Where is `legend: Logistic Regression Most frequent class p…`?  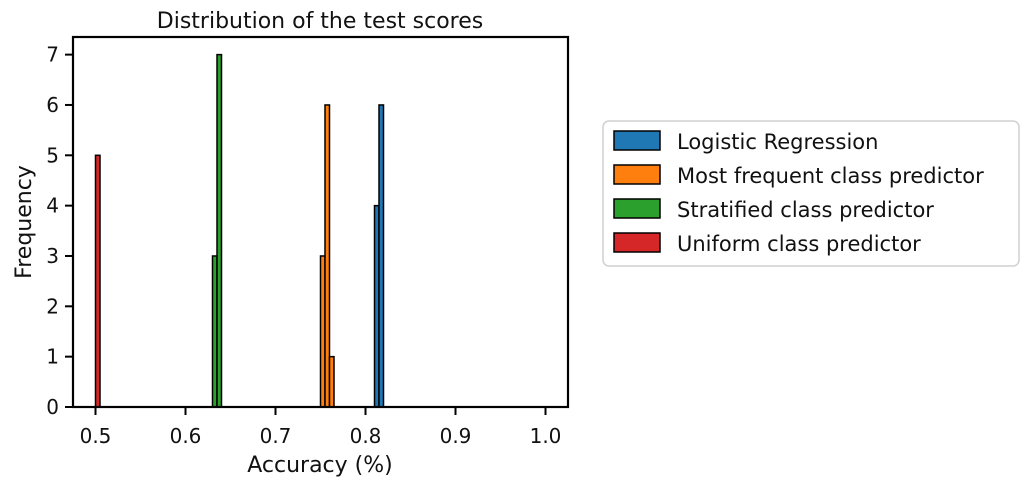 legend: Logistic Regression Most frequent class p… is located at coordinates (811, 193).